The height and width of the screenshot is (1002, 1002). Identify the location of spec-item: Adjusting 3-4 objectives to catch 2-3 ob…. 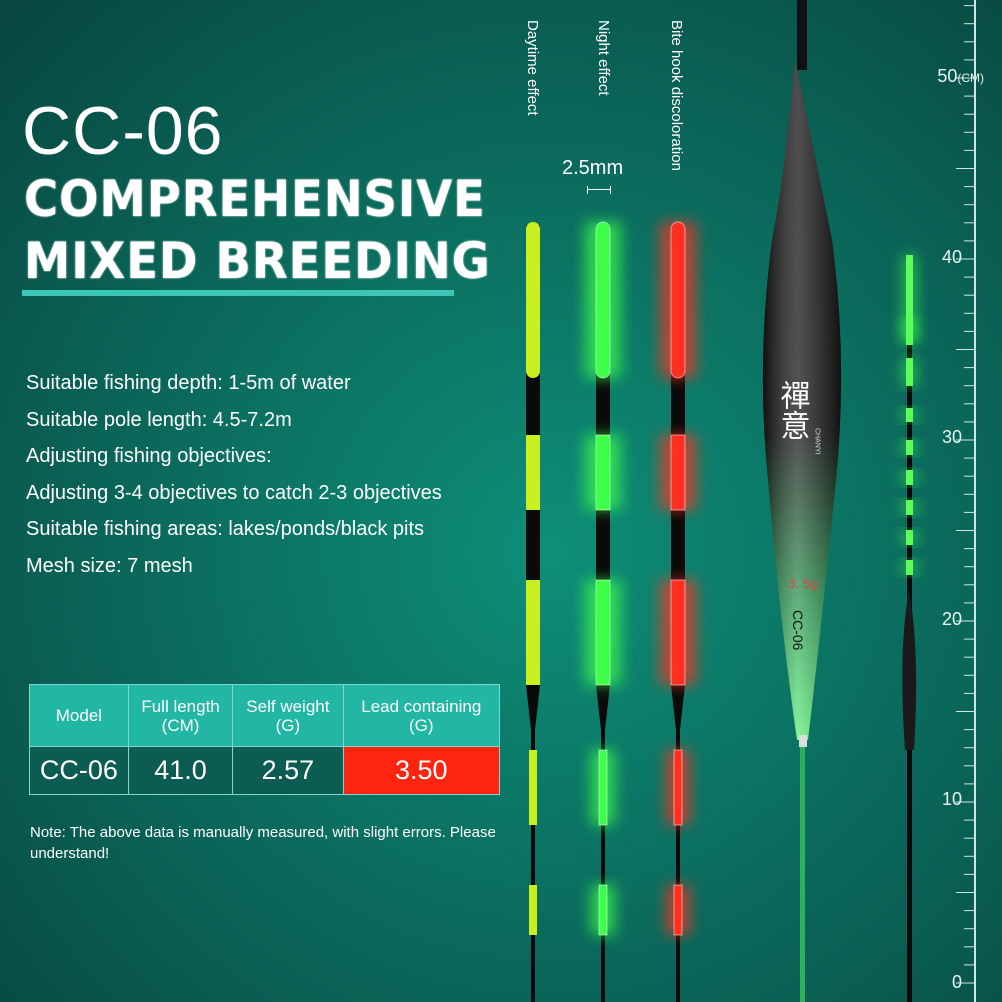
(234, 492).